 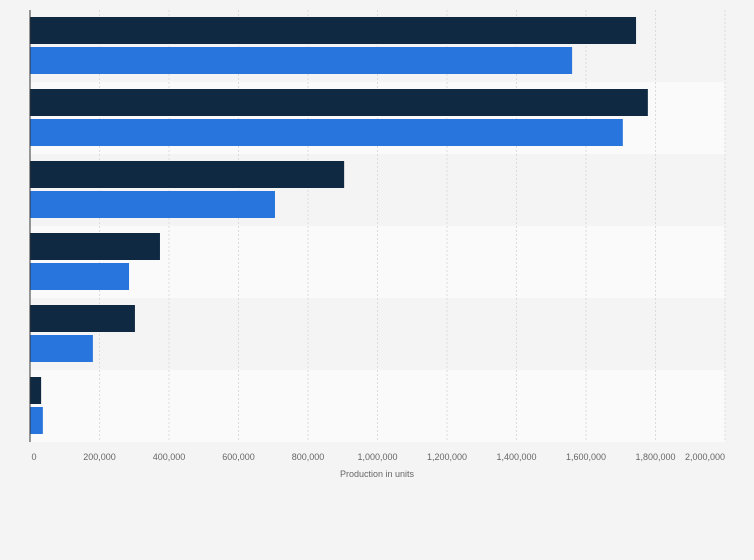 I want to click on x-tick-label: 800,000, so click(x=308, y=457).